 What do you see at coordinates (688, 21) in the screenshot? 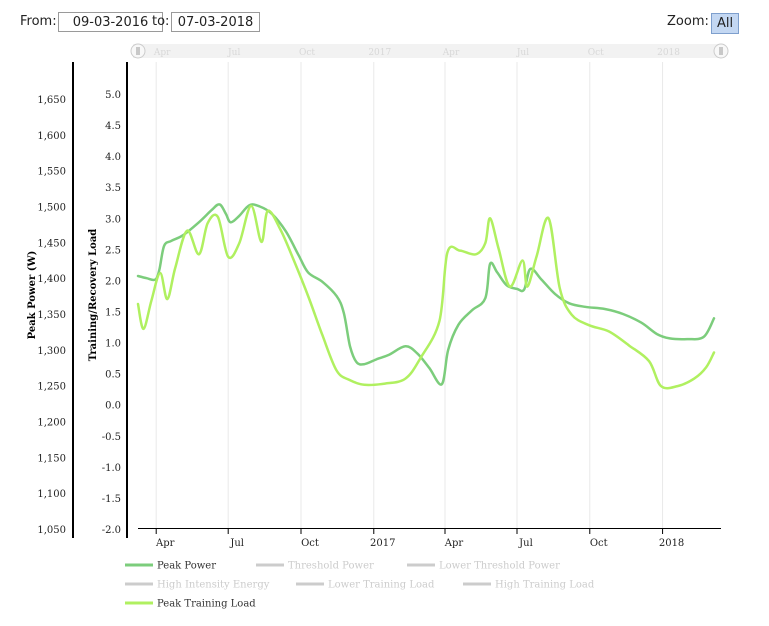
I see `zoom-label: Zoom:` at bounding box center [688, 21].